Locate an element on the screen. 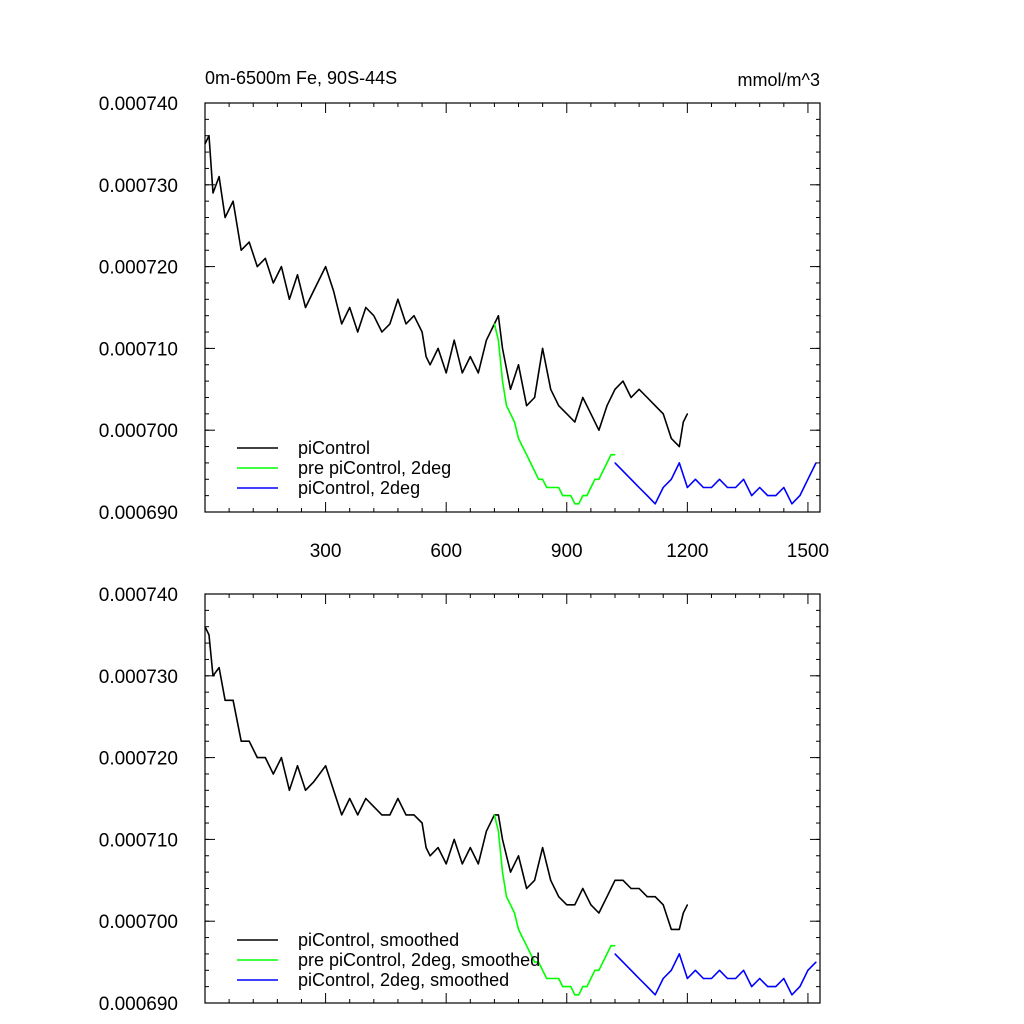 Image resolution: width=1024 pixels, height=1024 pixels. x-tick-label: 600 is located at coordinates (446, 551).